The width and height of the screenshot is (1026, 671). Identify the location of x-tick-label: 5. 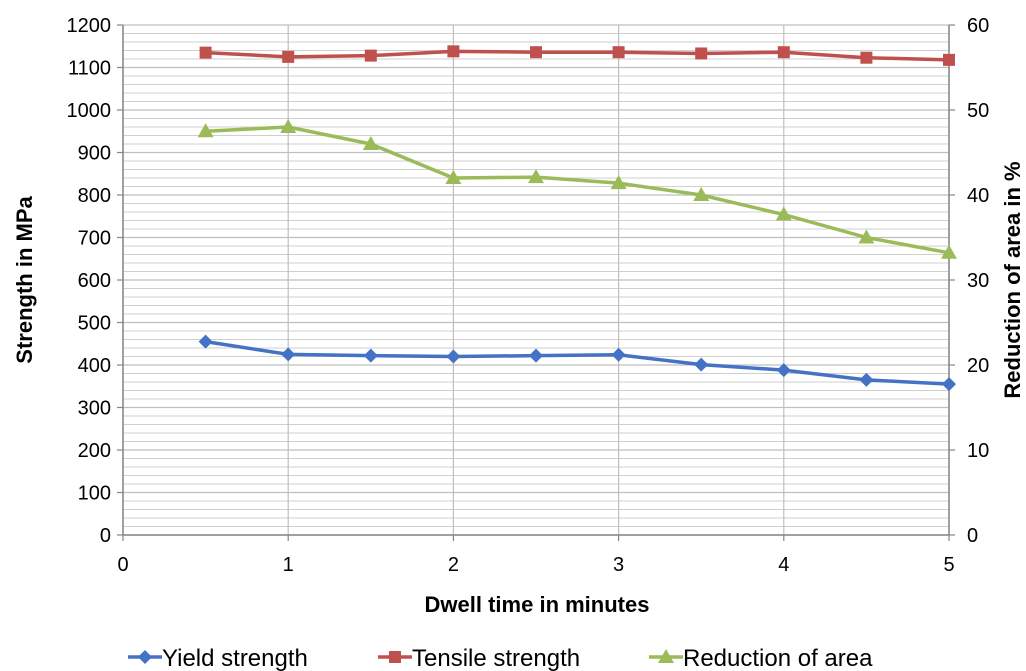
(948, 565).